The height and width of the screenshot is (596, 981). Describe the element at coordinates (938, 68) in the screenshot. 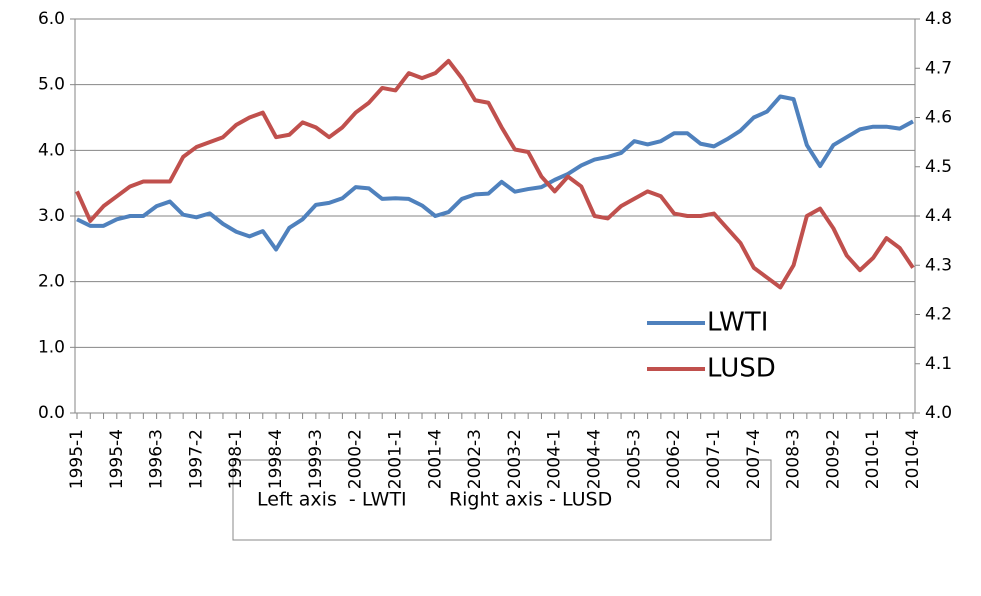

I see `y2-tick-label: 4.7` at that location.